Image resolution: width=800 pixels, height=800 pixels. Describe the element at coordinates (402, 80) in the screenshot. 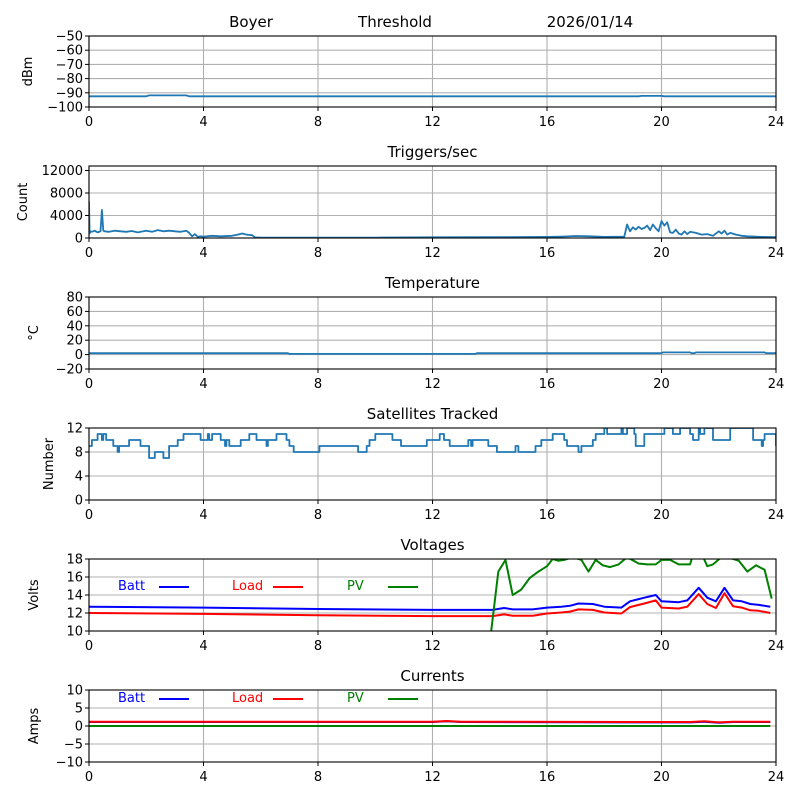

I see `chart-panel-noise: 0 4 8 12 16 20 24 −100−90−80−70−60−50 dBm` at that location.